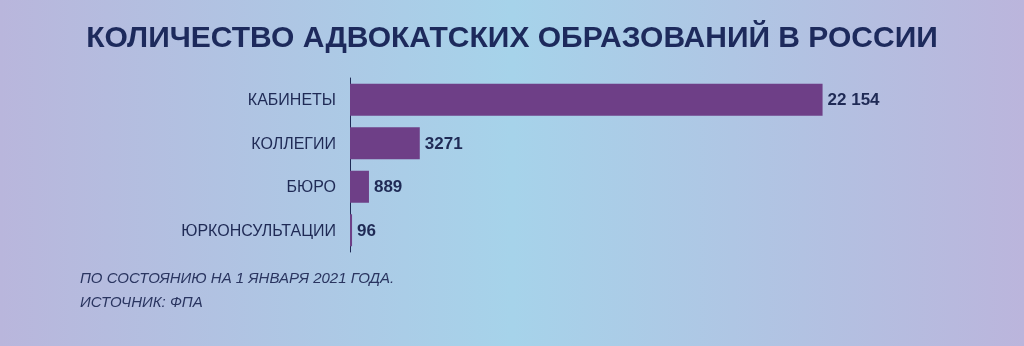  Describe the element at coordinates (443, 143) in the screenshot. I see `data-label: 3271` at that location.